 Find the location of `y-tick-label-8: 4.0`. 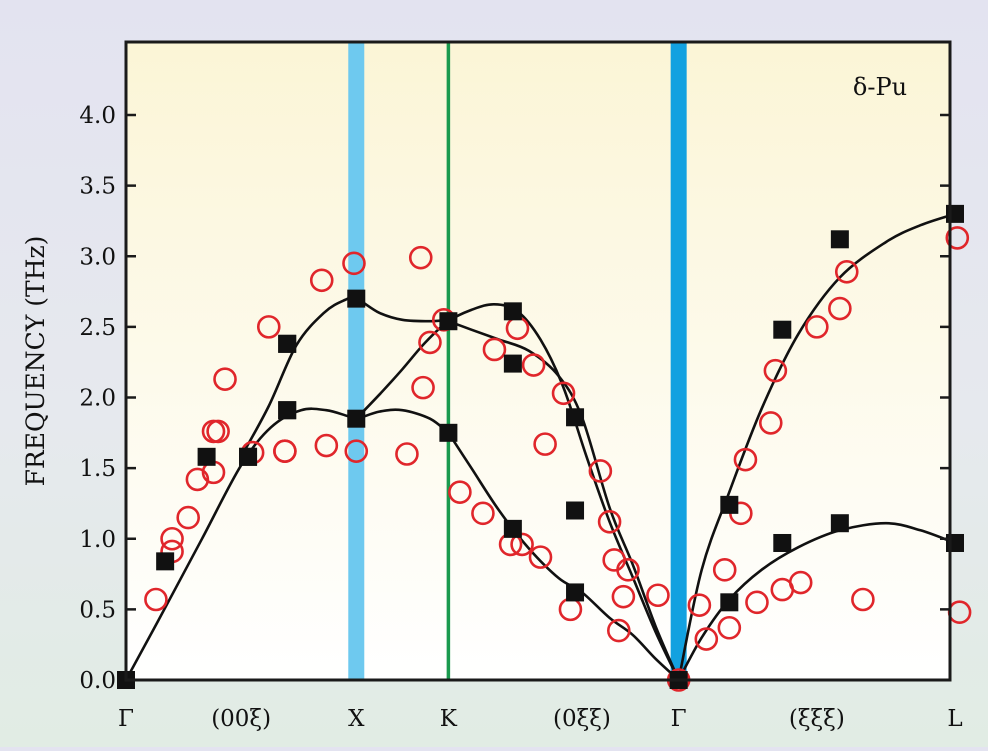

y-tick-label-8: 4.0 is located at coordinates (97, 116).